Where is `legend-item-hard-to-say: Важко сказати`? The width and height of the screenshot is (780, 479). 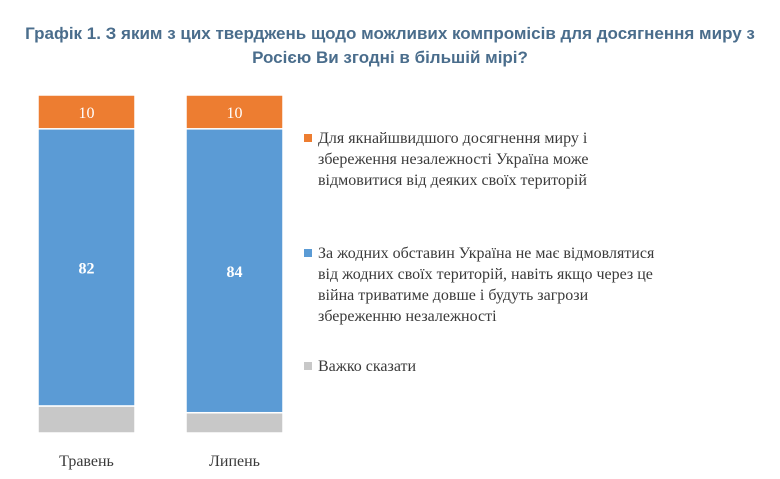 legend-item-hard-to-say: Важко сказати is located at coordinates (360, 366).